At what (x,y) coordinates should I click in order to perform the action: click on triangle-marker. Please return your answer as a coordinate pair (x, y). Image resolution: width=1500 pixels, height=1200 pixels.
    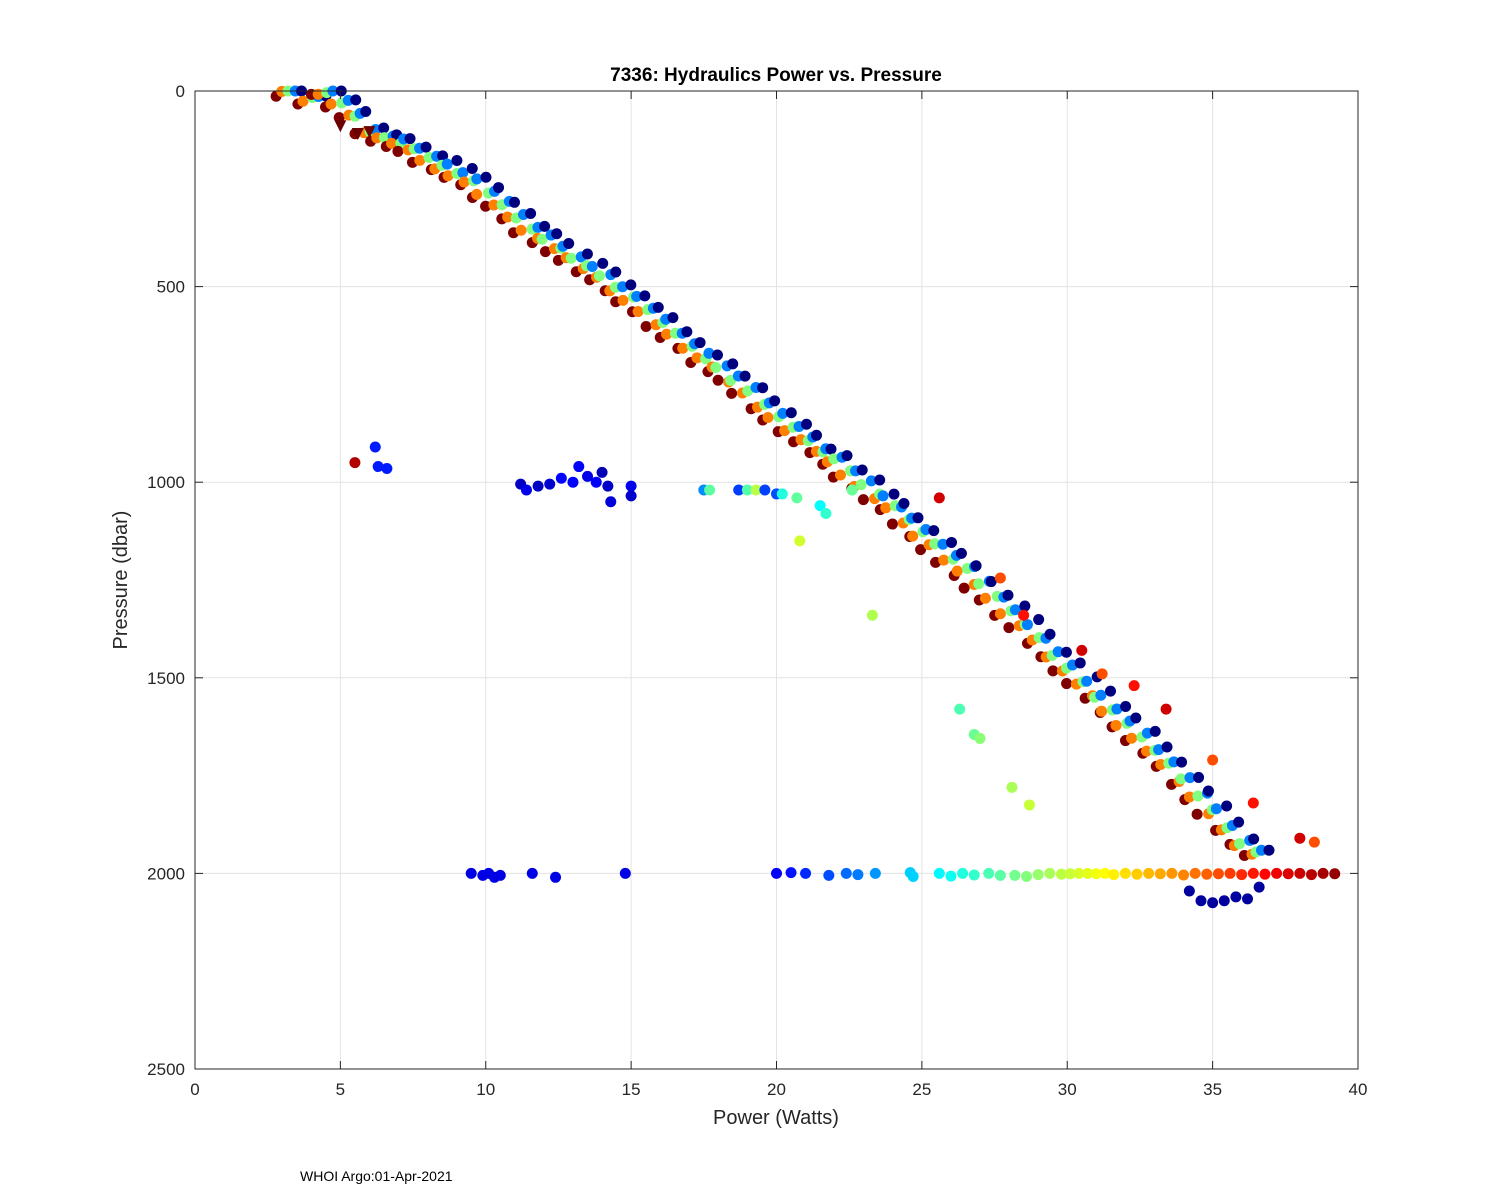
    Looking at the image, I should click on (369, 132).